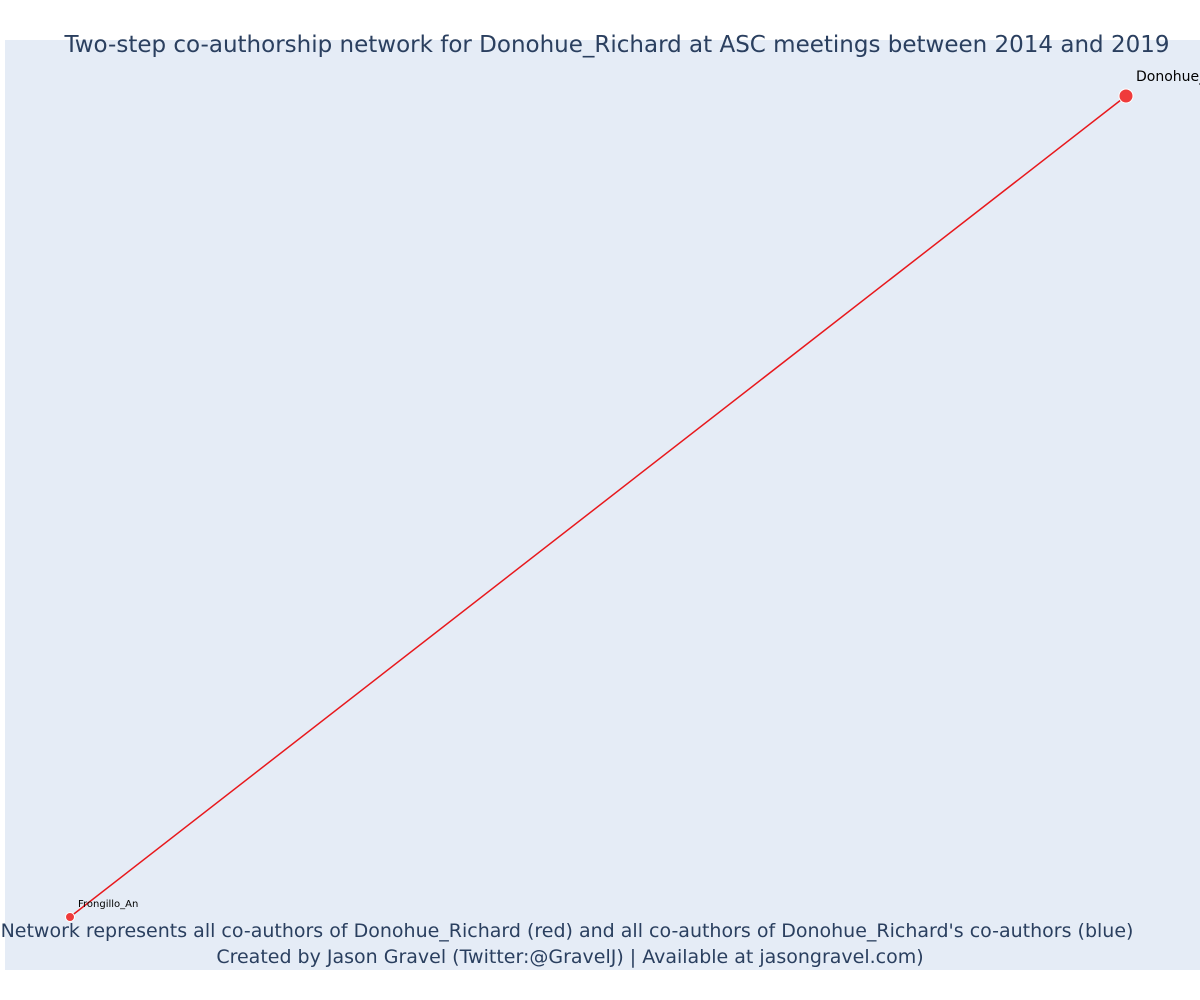 This screenshot has height=1000, width=1200. What do you see at coordinates (108, 904) in the screenshot?
I see `node-label-frongillo: Frongillo_An` at bounding box center [108, 904].